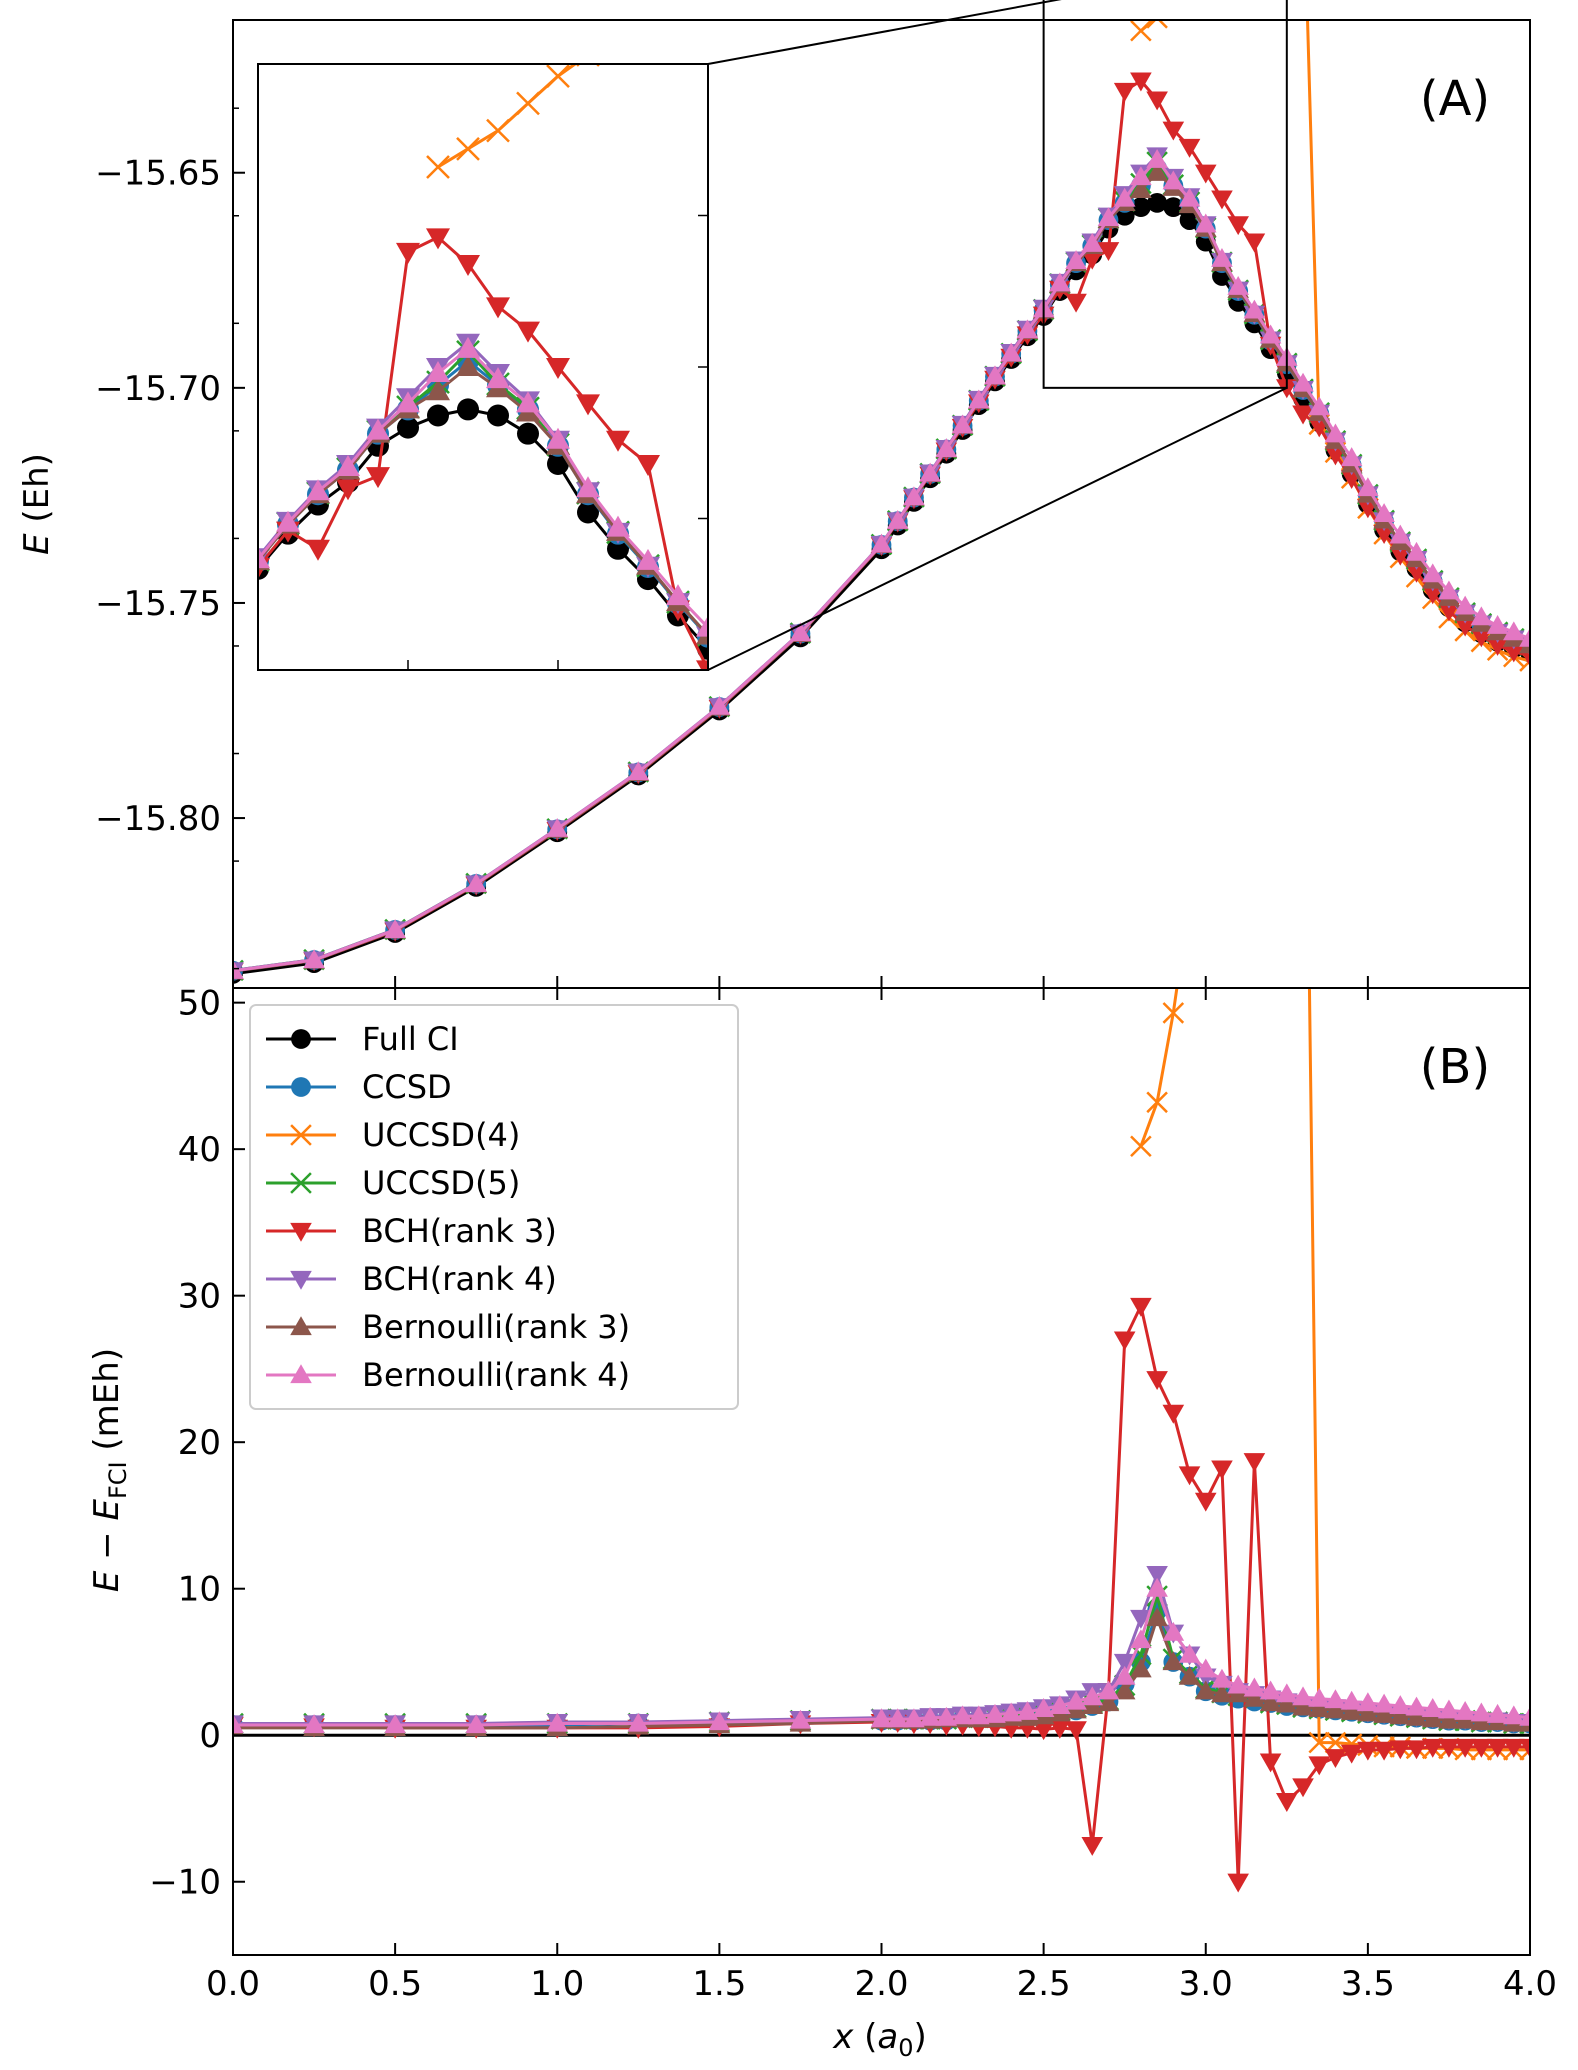 Image resolution: width=1578 pixels, height=2070 pixels. What do you see at coordinates (158, 174) in the screenshot?
I see `panel-a-ytick-label: −15.65` at bounding box center [158, 174].